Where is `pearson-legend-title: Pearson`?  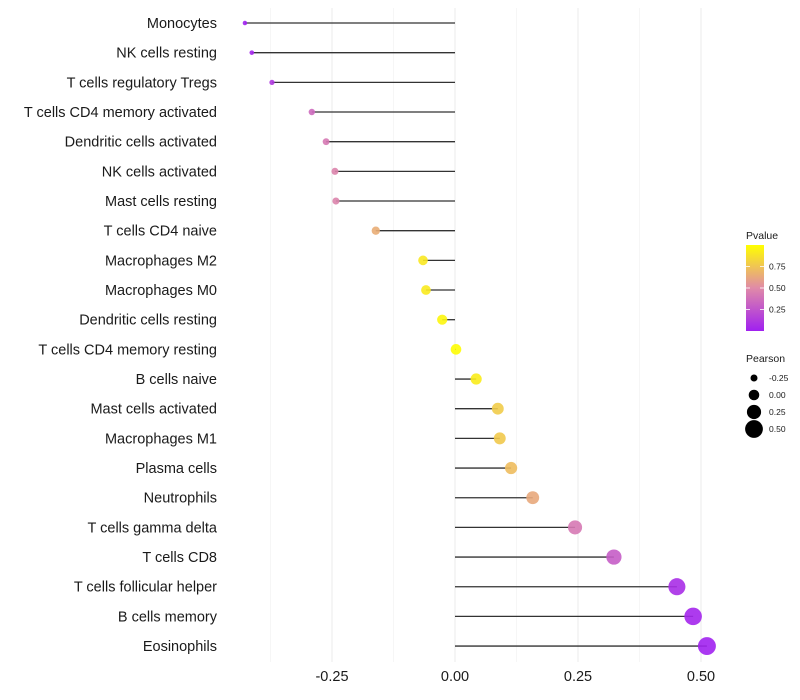
pearson-legend-title: Pearson is located at coordinates (765, 359).